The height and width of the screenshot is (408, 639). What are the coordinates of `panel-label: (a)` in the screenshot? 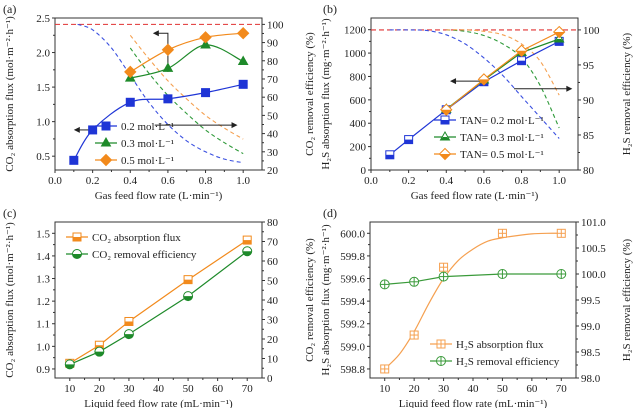 It's located at (9, 9).